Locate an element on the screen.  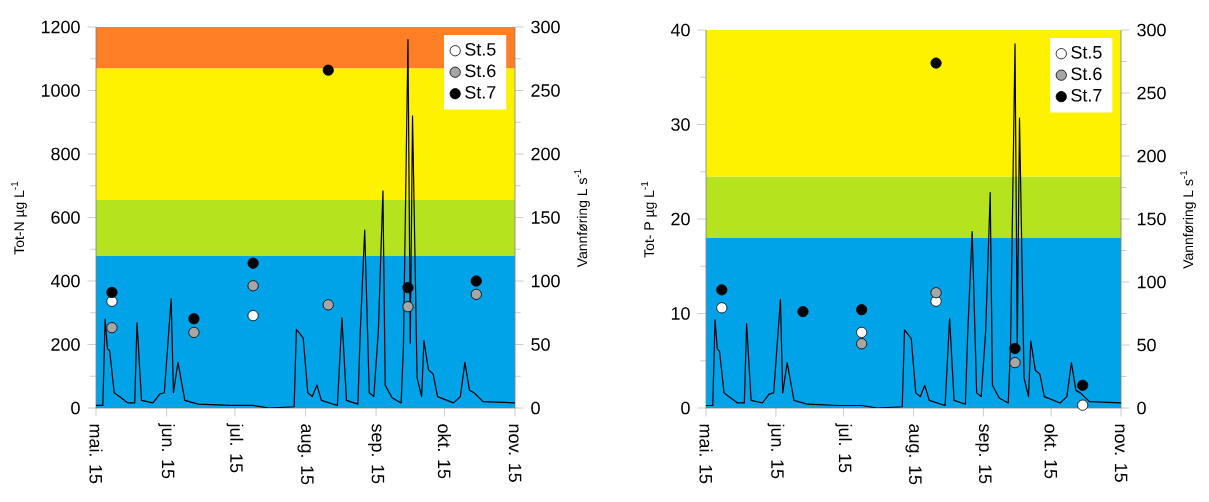
y-tick-label: 1200 is located at coordinates (60, 27).